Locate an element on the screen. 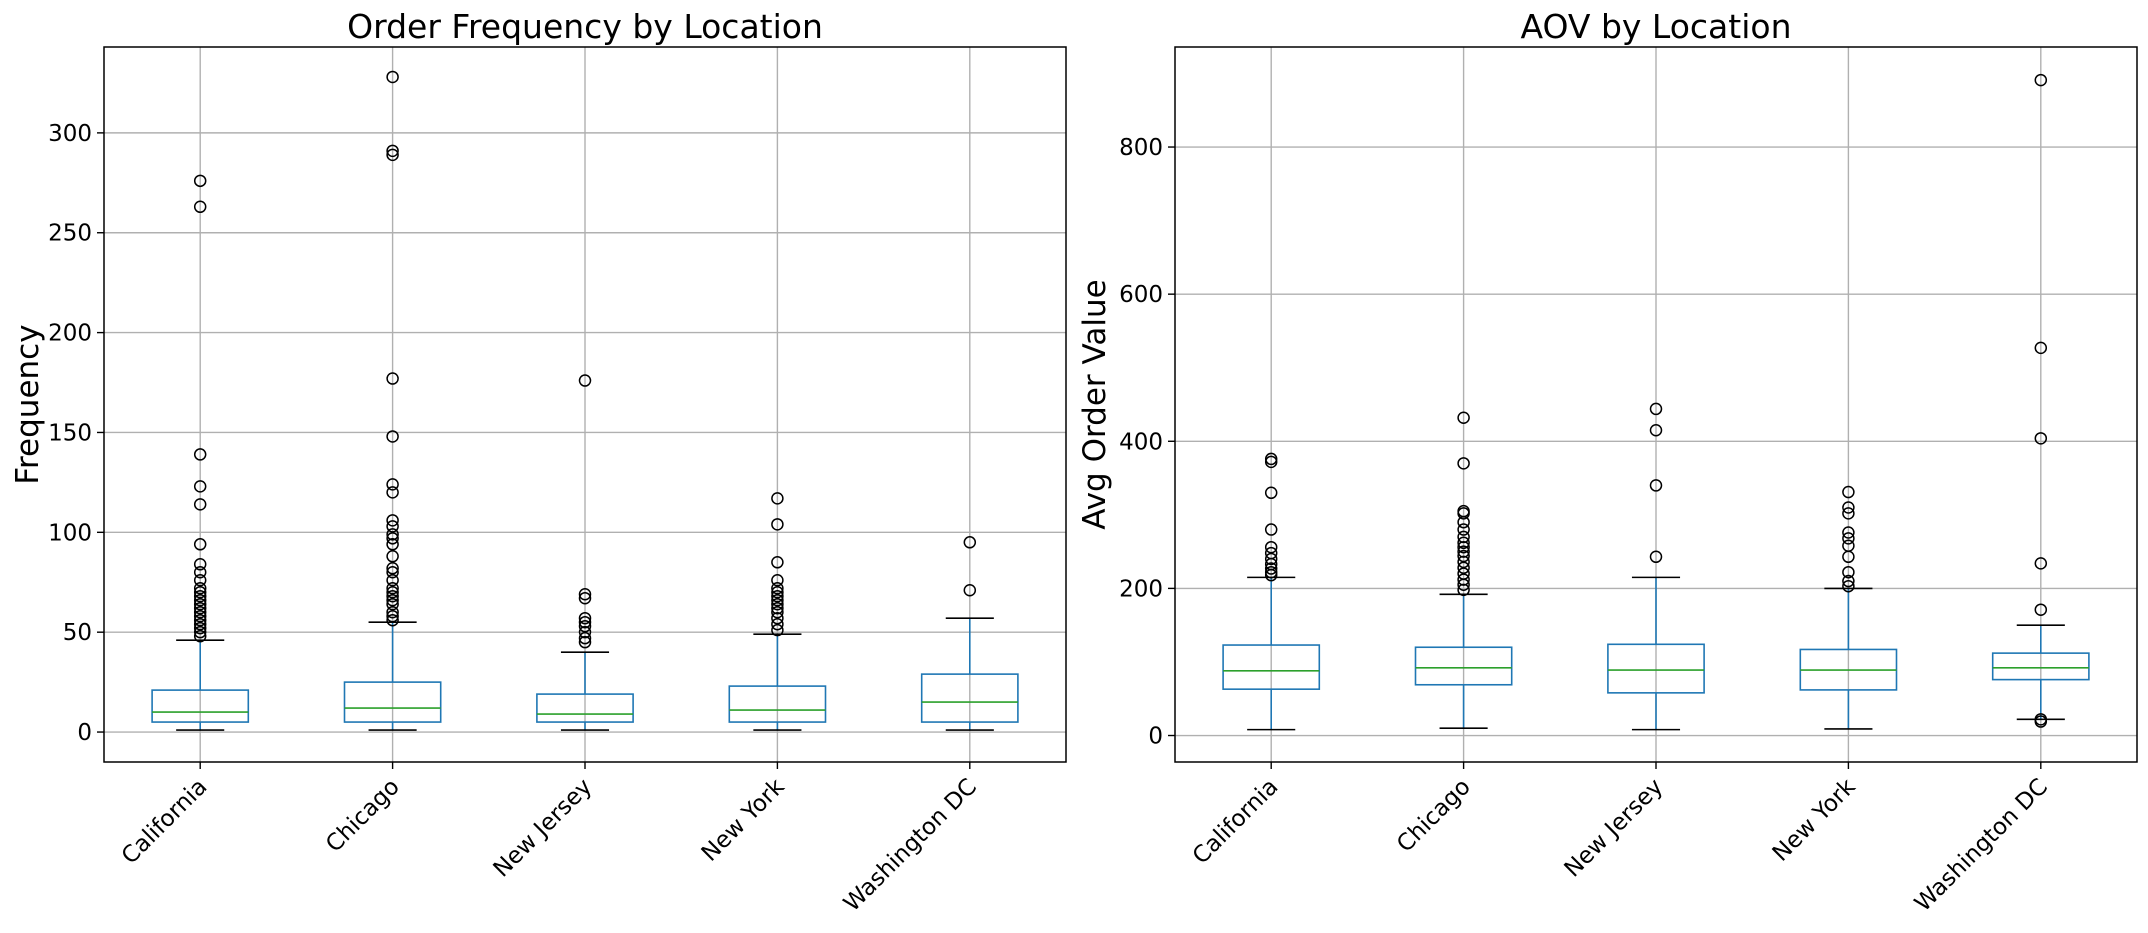  y-tick-label: 100 is located at coordinates (70, 533).